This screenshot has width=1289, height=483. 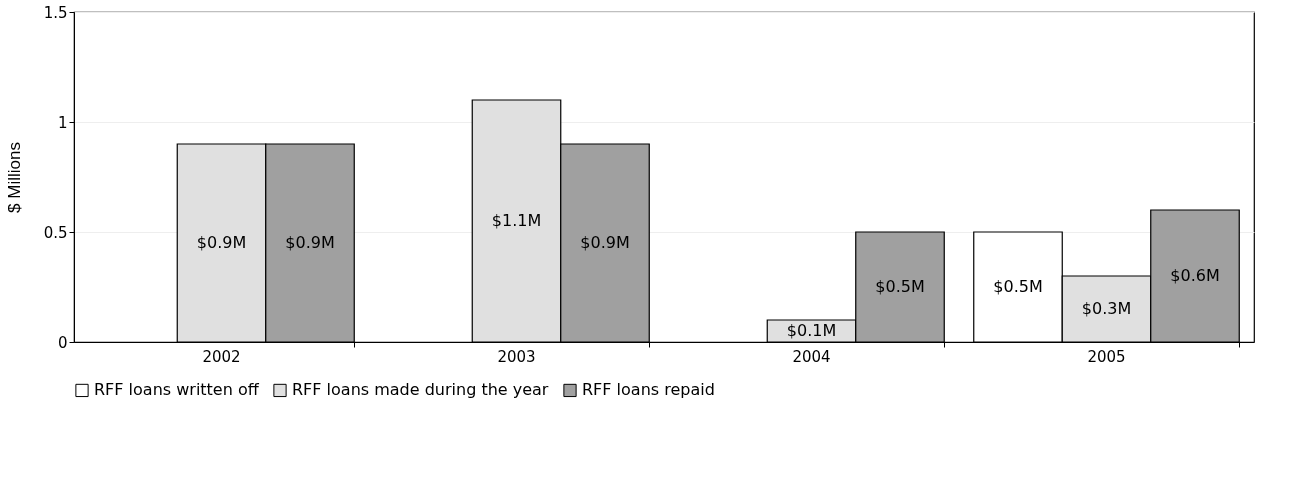 What do you see at coordinates (177, 390) in the screenshot?
I see `legend-label: RFF loans written off` at bounding box center [177, 390].